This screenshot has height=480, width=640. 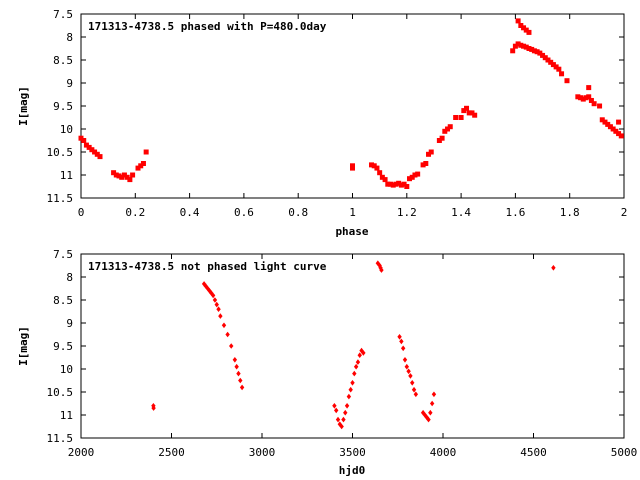 What do you see at coordinates (351, 231) in the screenshot?
I see `phased-x-axis-label: phase` at bounding box center [351, 231].